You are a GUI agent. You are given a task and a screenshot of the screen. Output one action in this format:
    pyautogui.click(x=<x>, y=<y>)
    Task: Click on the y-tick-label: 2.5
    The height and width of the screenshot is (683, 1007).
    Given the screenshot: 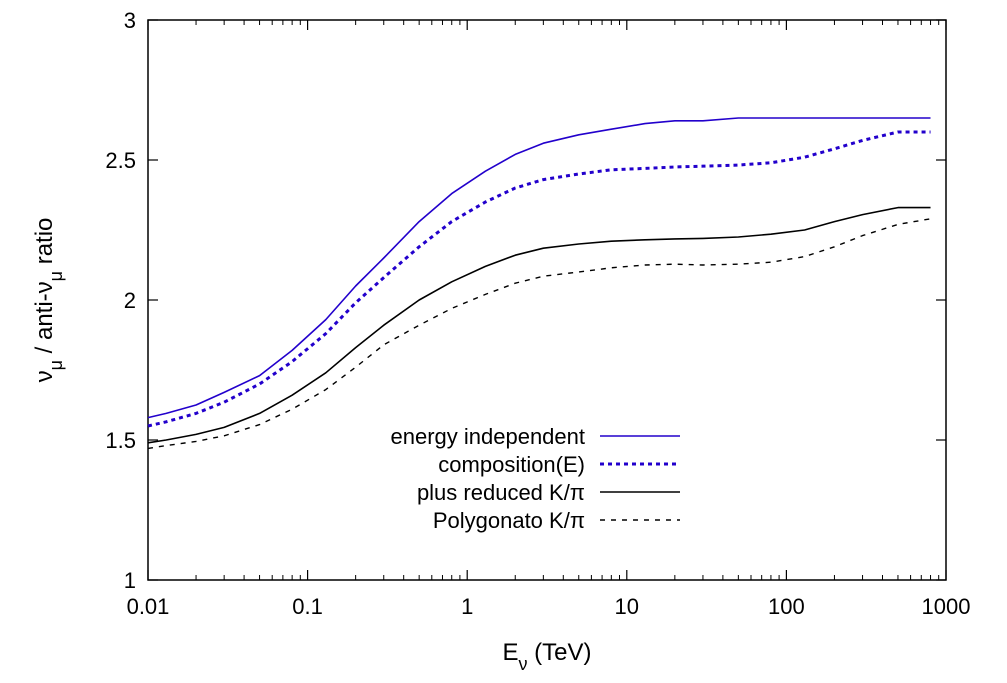 What is the action you would take?
    pyautogui.click(x=120, y=160)
    